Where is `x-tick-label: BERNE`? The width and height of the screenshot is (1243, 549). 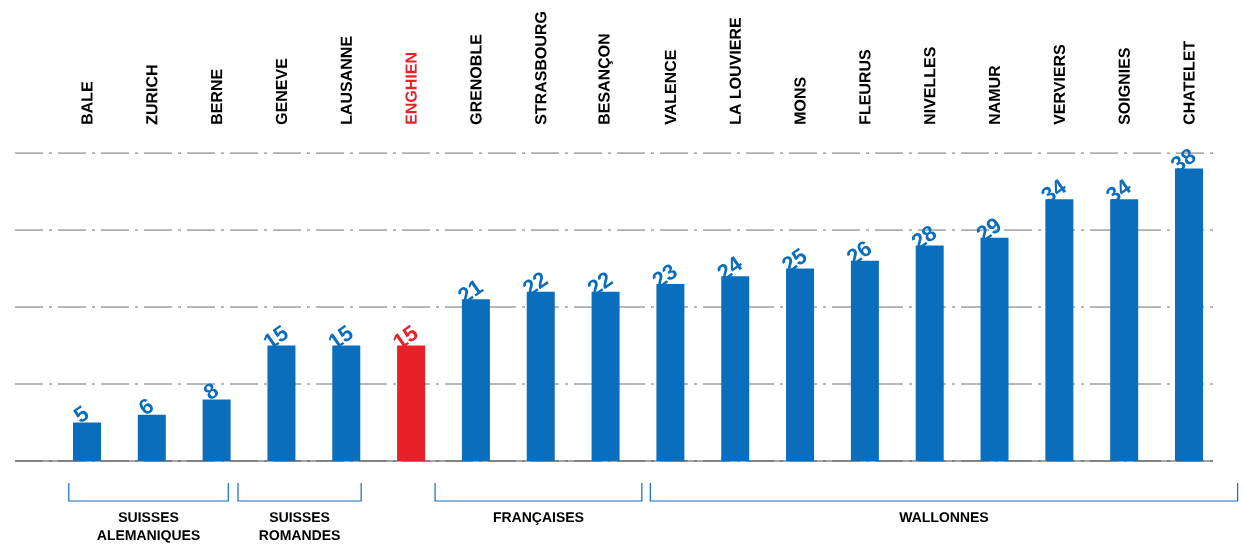 x-tick-label: BERNE is located at coordinates (217, 96).